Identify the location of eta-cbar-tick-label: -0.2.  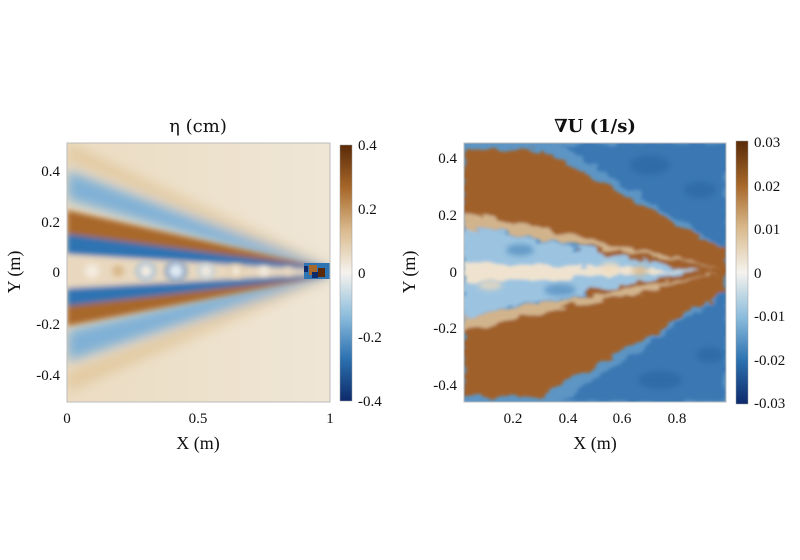
(370, 338).